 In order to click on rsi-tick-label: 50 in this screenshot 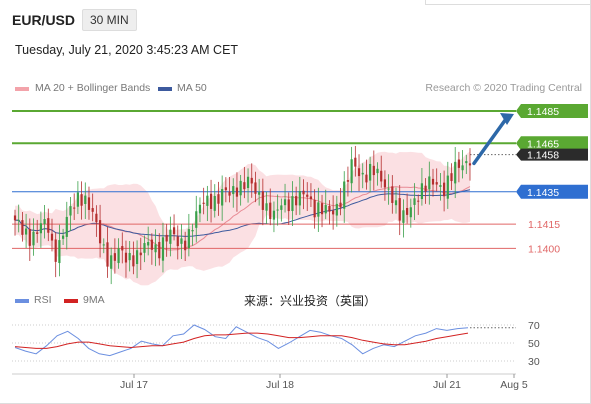, I will do `click(534, 344)`.